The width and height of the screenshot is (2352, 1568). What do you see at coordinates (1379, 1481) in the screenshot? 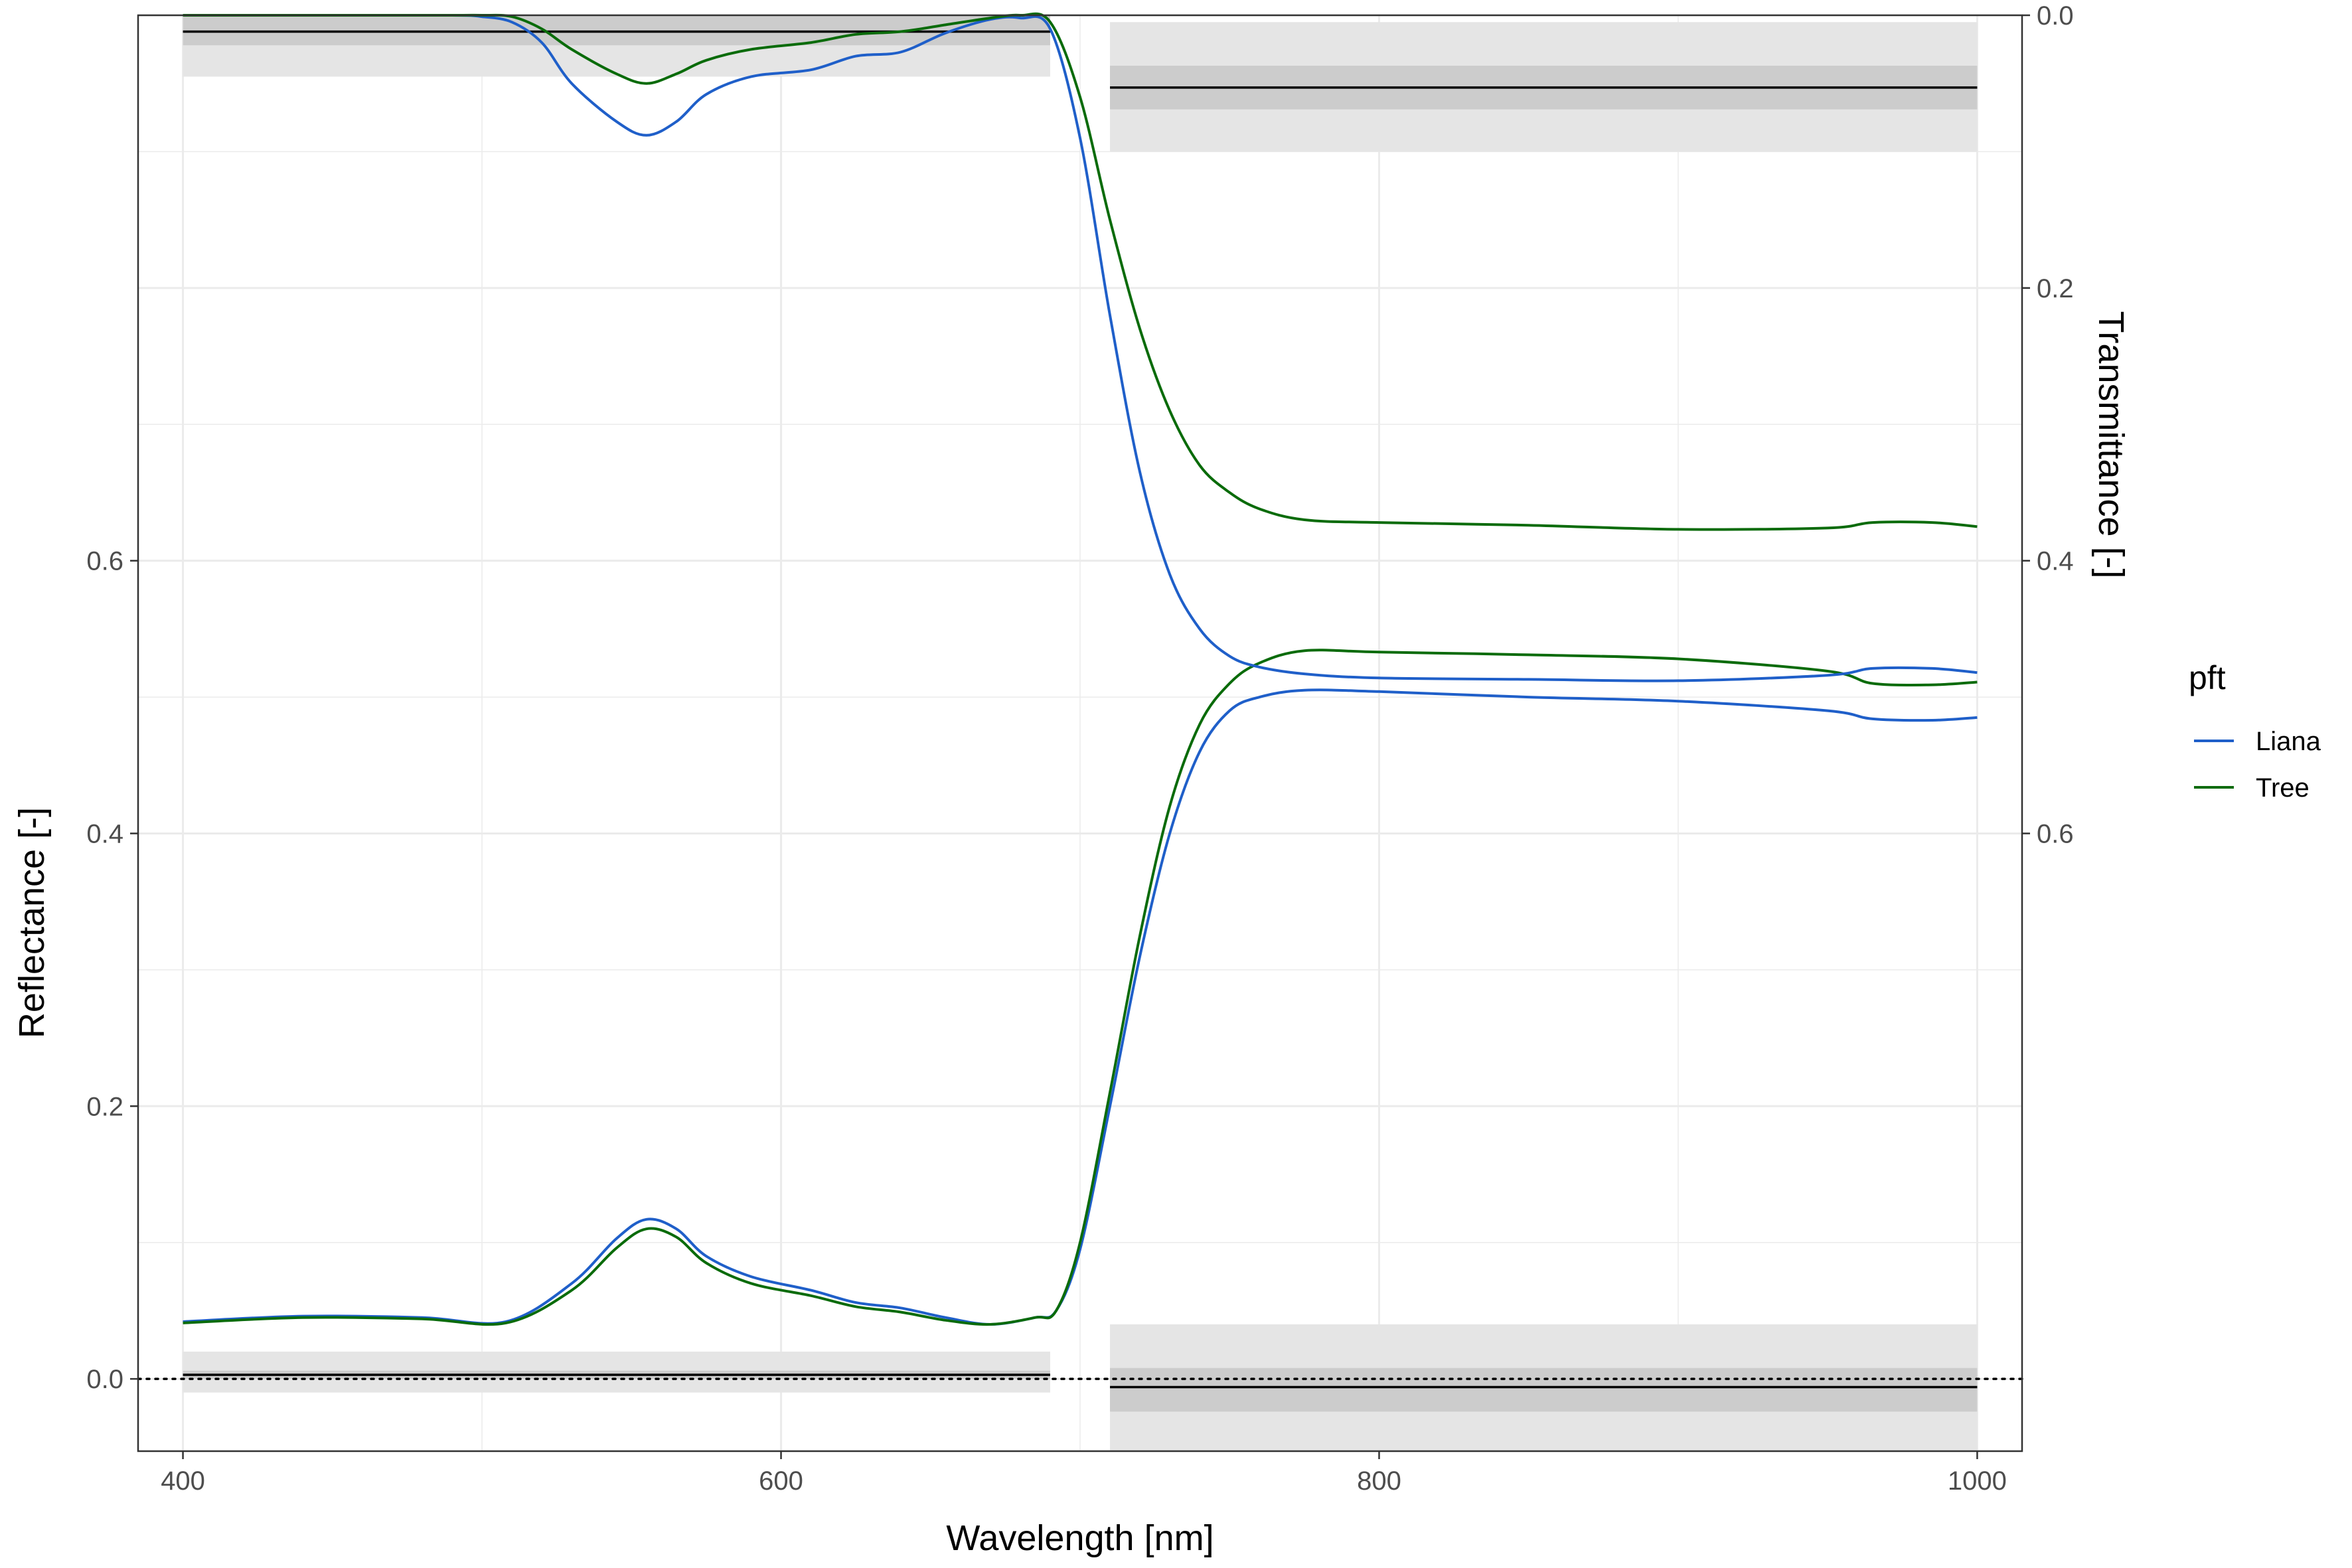
I see `x-tick-label: 800` at bounding box center [1379, 1481].